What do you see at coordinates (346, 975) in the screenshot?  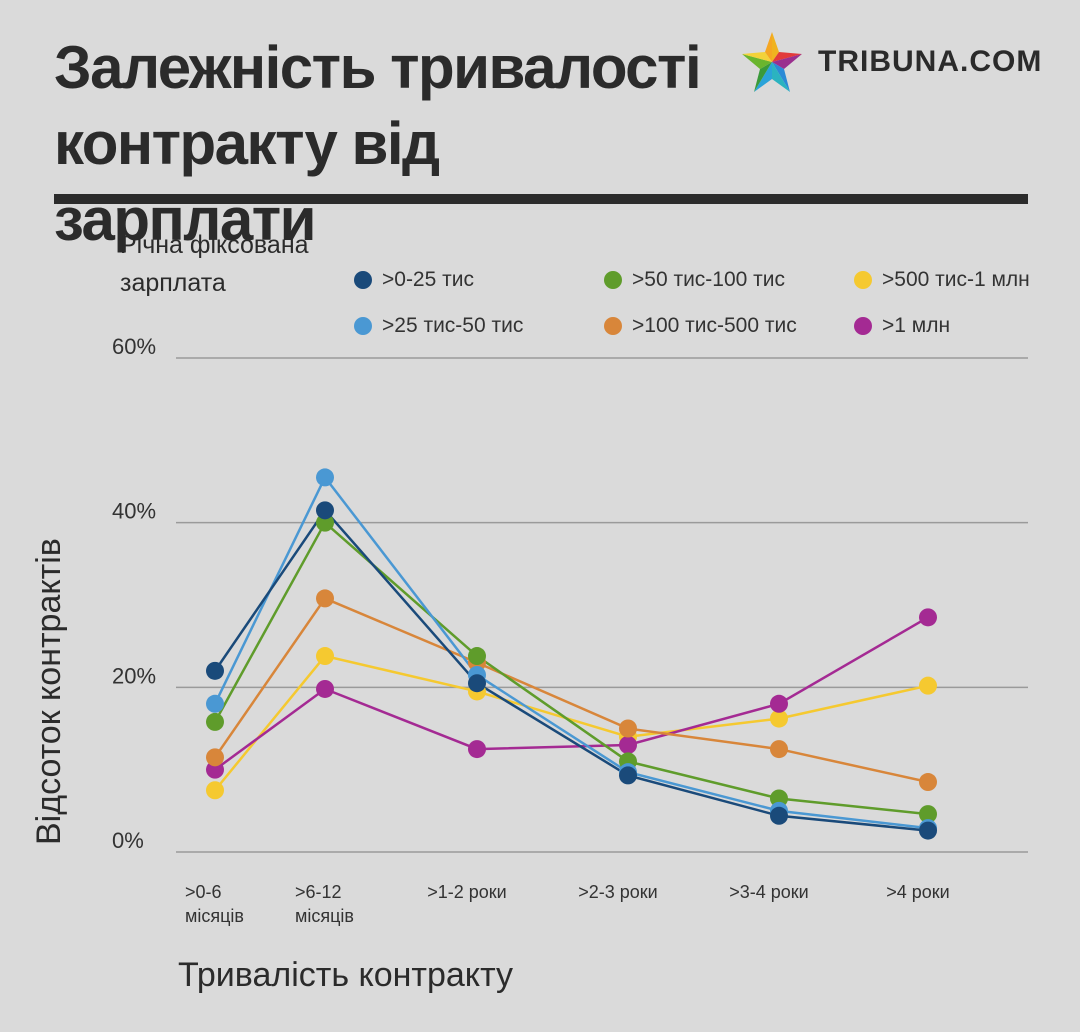 I see `x-axis-label: Тривалість контракту` at bounding box center [346, 975].